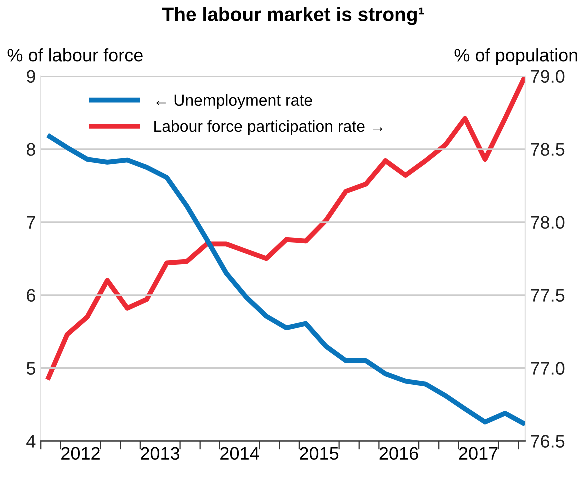  What do you see at coordinates (516, 57) in the screenshot?
I see `y2-axis-title: % of population` at bounding box center [516, 57].